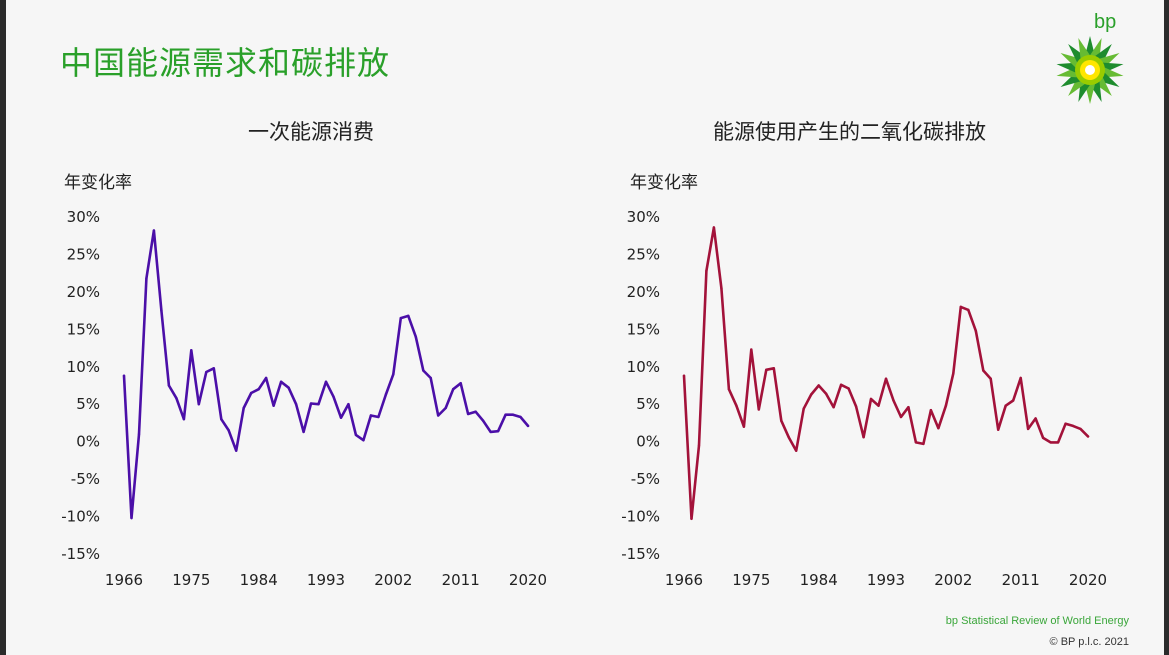 This screenshot has height=655, width=1169. What do you see at coordinates (664, 183) in the screenshot?
I see `y-axis-title-co2: 年变化率` at bounding box center [664, 183].